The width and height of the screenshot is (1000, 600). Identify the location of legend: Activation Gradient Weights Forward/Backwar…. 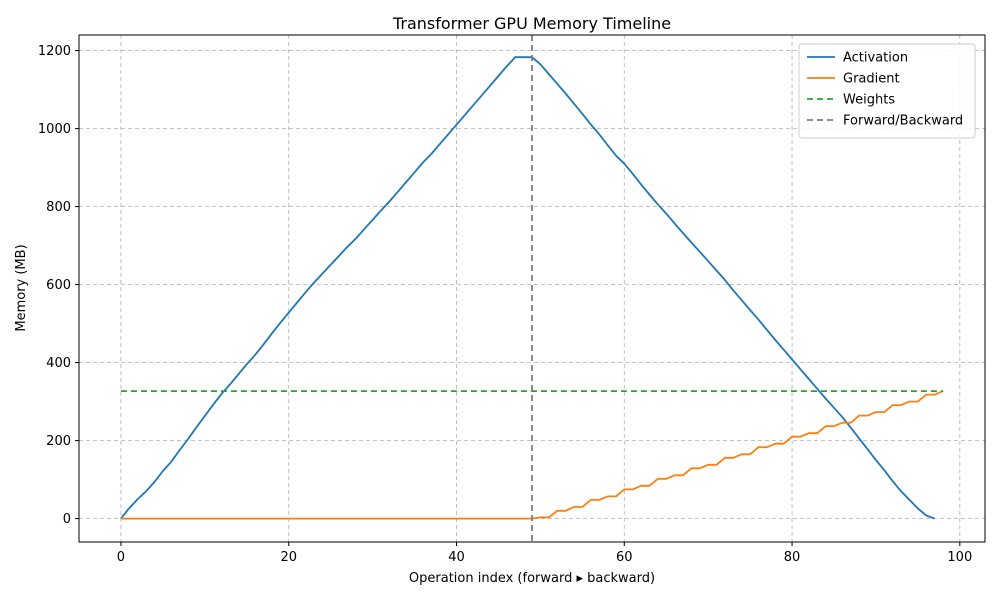
(887, 91).